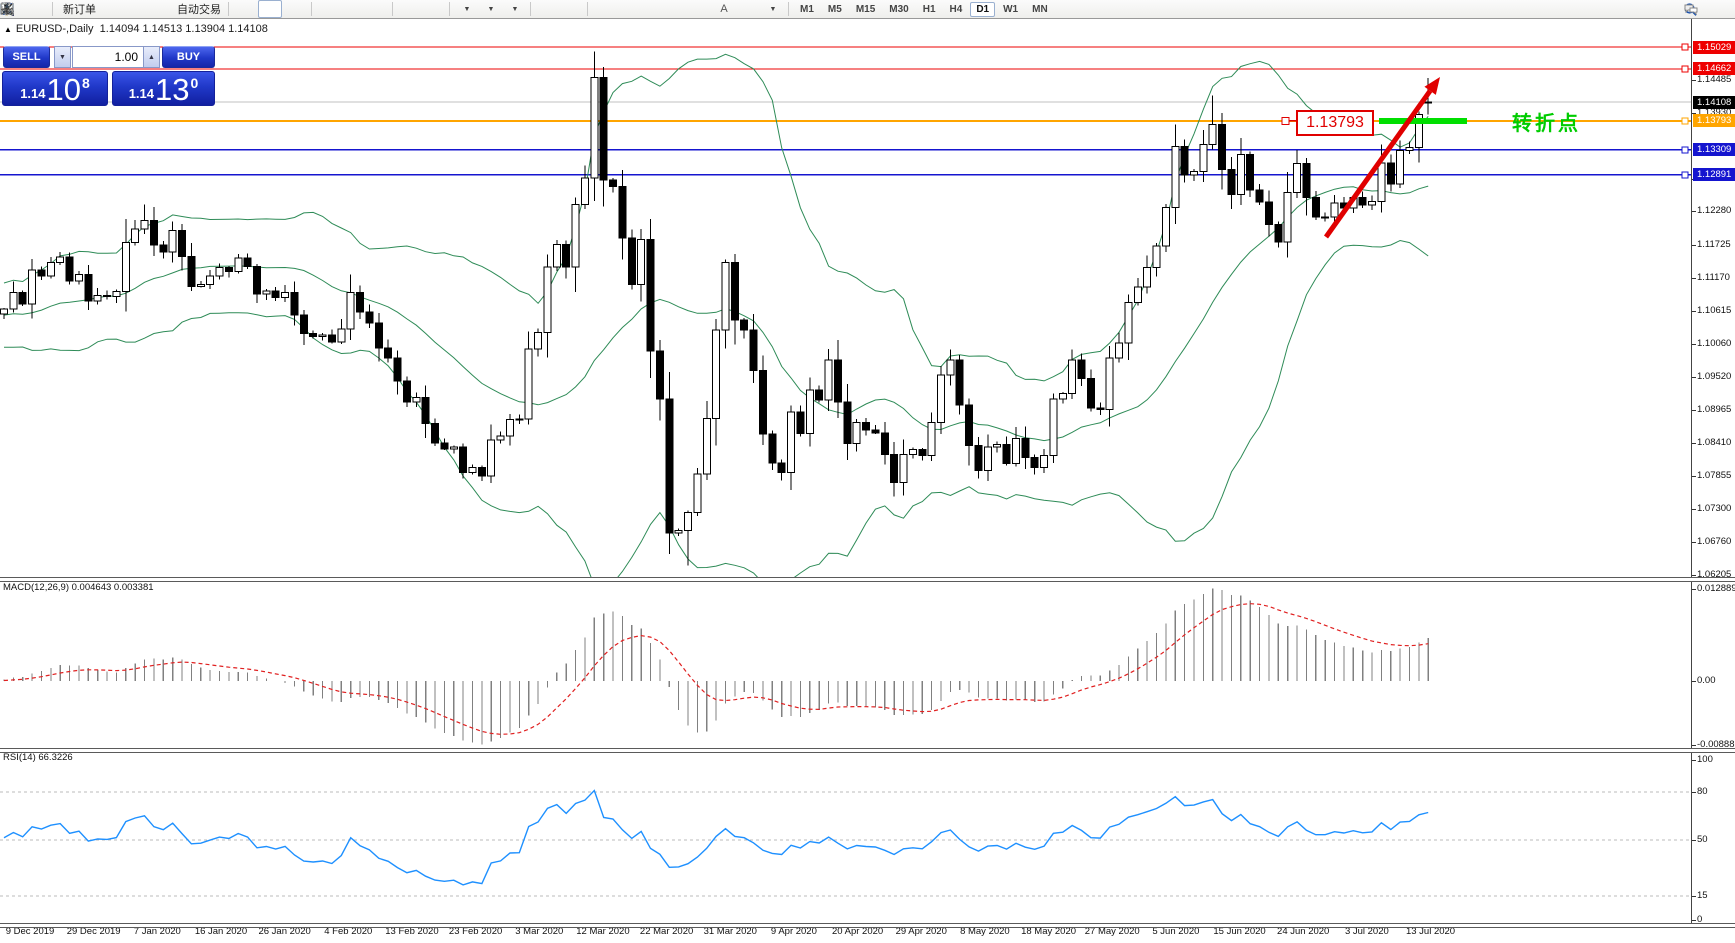 This screenshot has height=943, width=1735. I want to click on autotrading-button: 自动交易, so click(112, 9).